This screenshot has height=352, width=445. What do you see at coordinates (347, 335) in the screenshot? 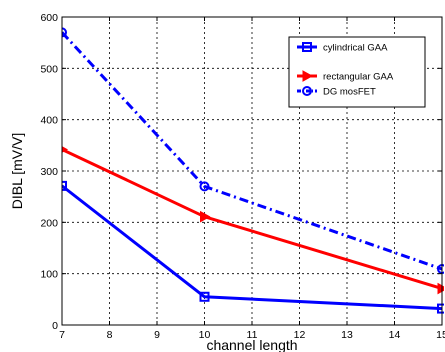
I see `x-tick-label: 13` at bounding box center [347, 335].